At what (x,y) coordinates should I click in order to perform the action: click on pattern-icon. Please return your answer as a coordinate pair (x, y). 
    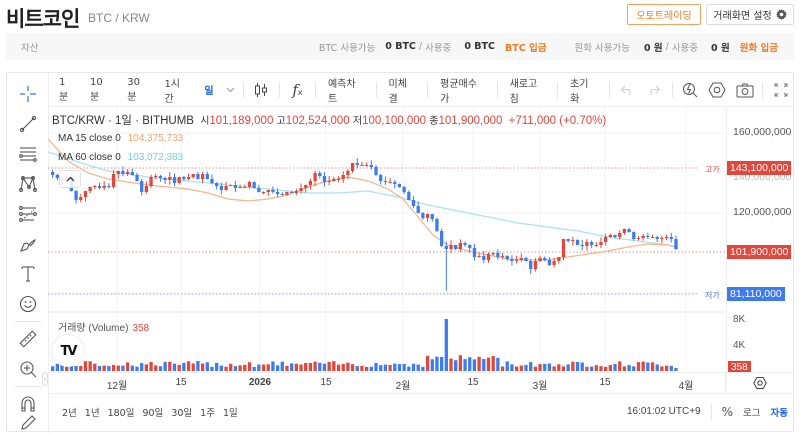
    Looking at the image, I should click on (28, 184).